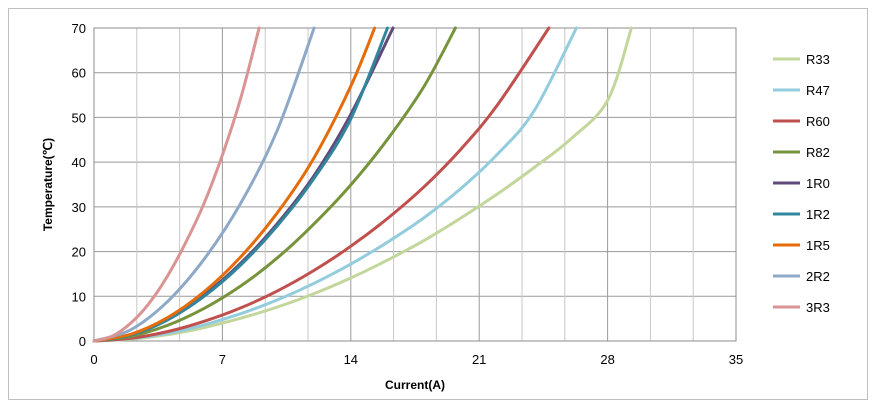 Image resolution: width=877 pixels, height=409 pixels. Describe the element at coordinates (818, 90) in the screenshot. I see `legend-label: R47` at that location.